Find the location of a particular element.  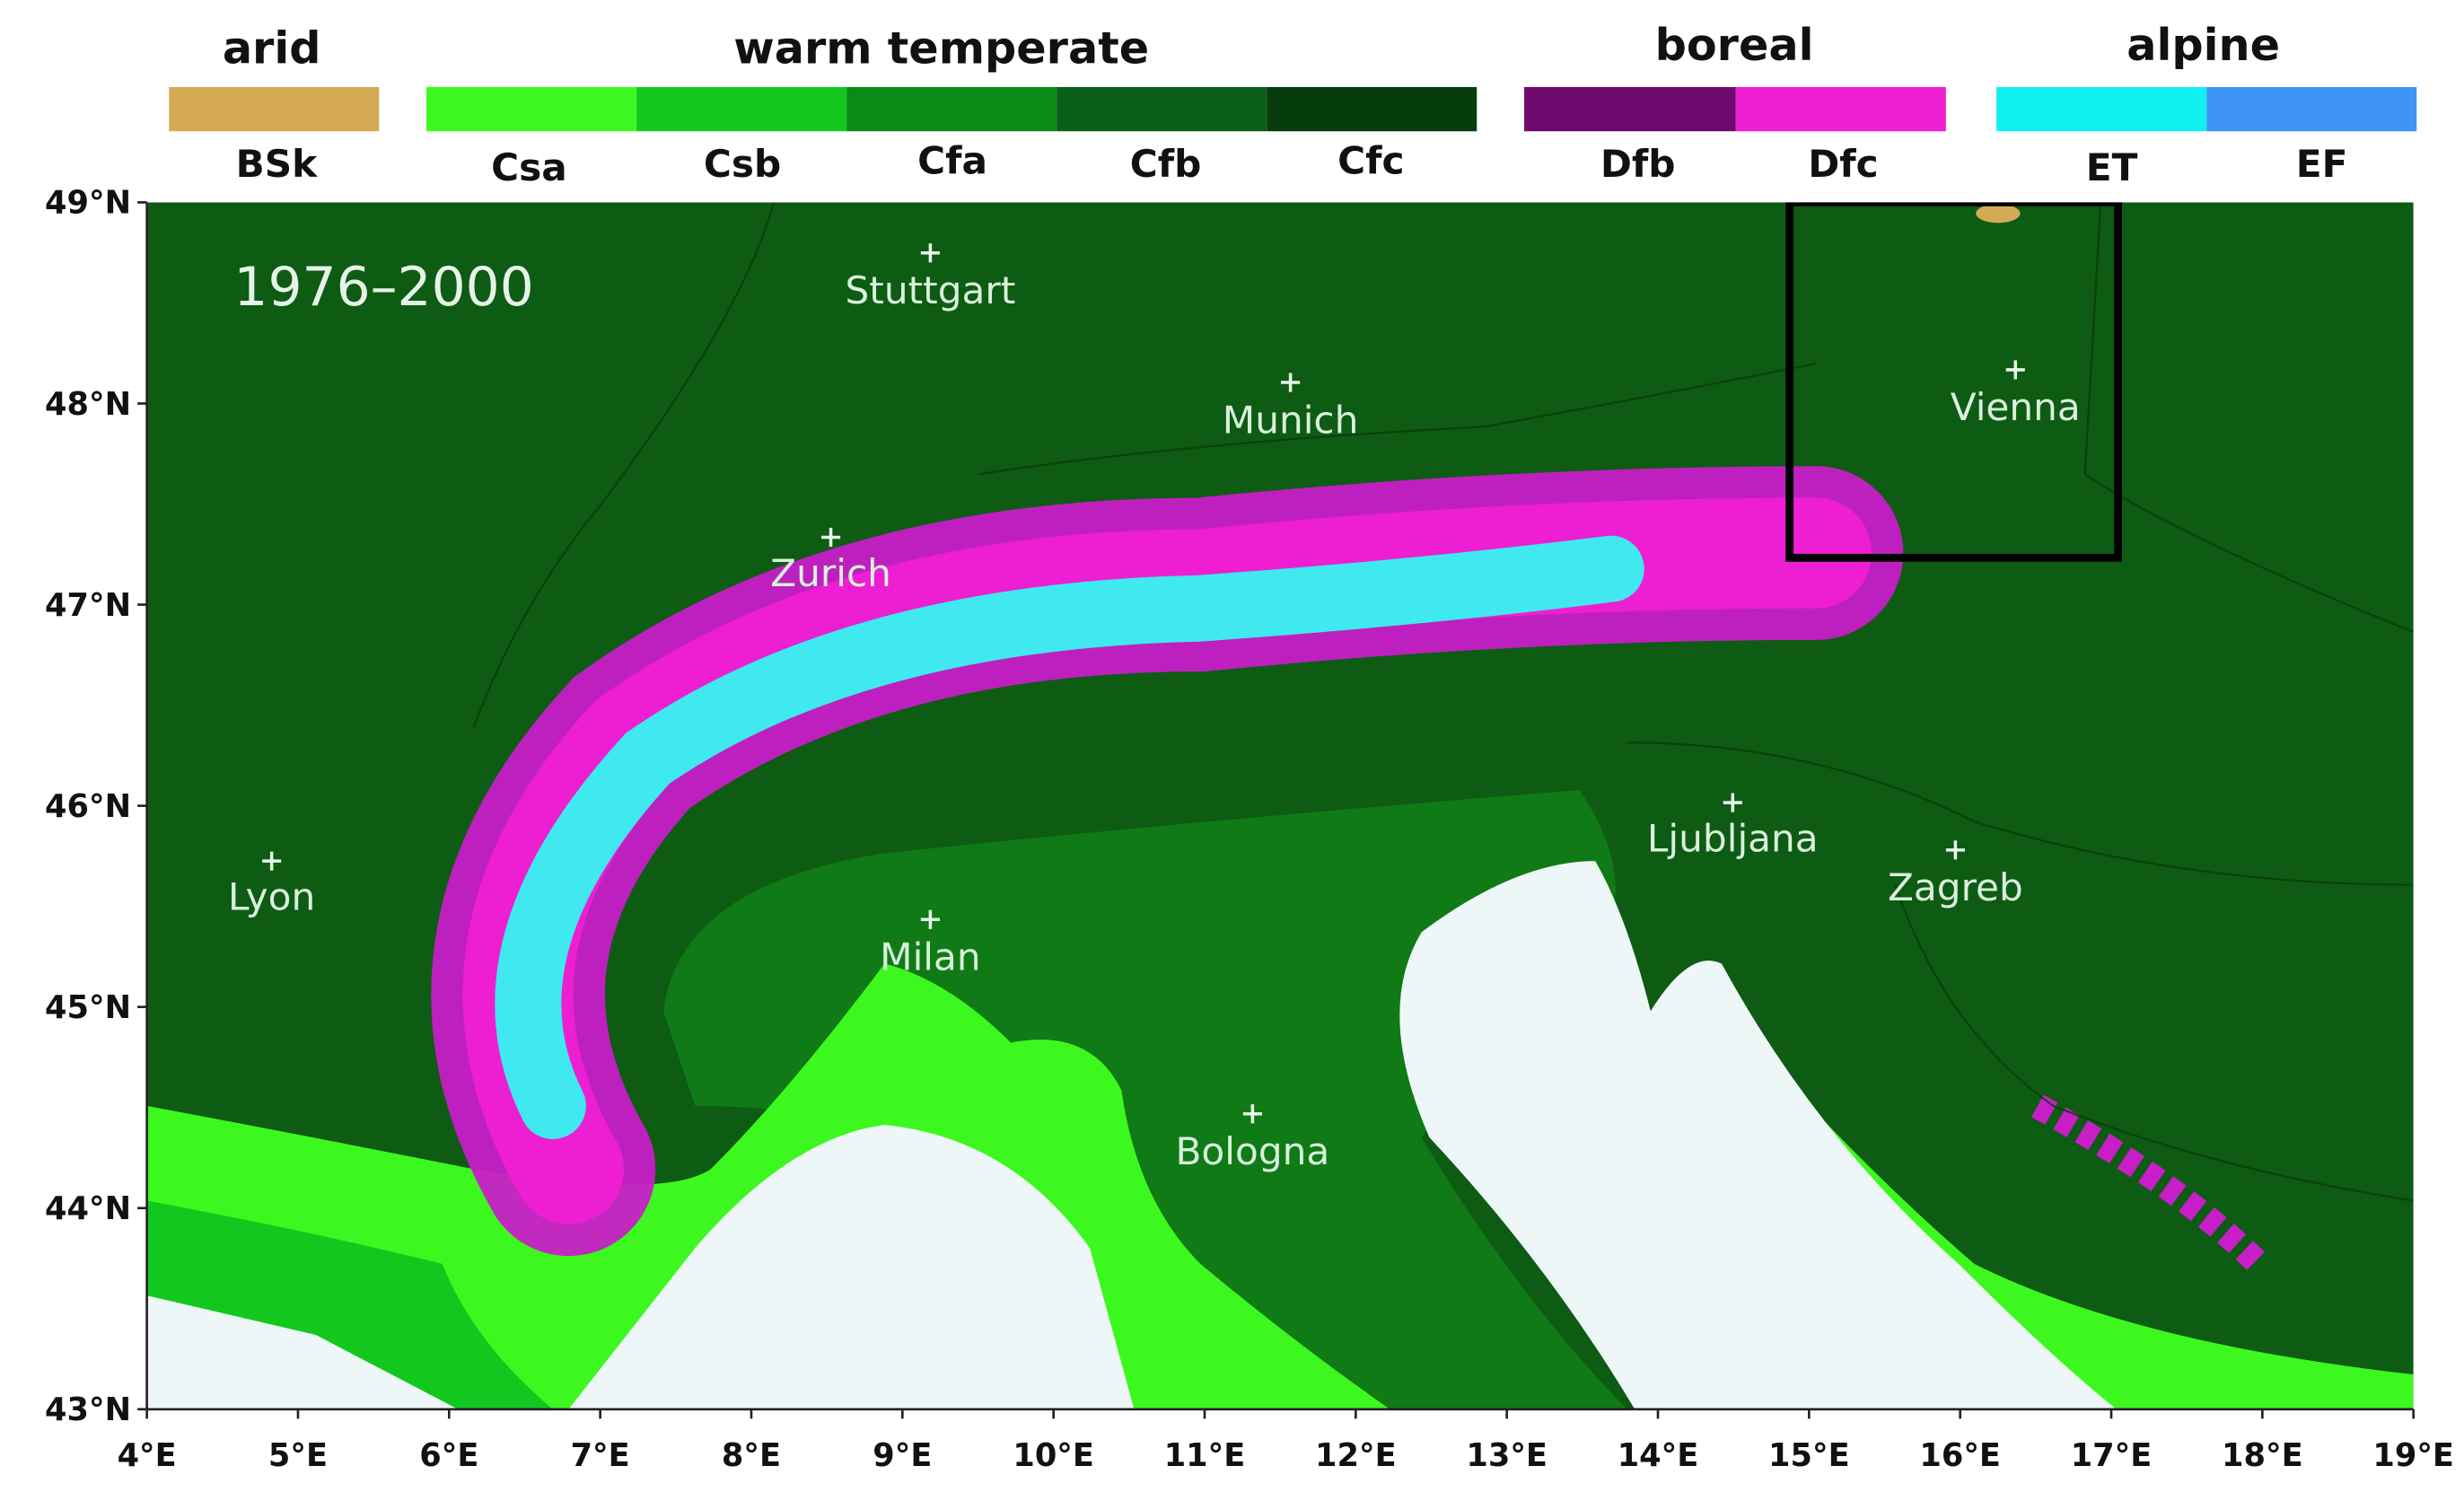

x-tick-label: 18°E is located at coordinates (2262, 1455).